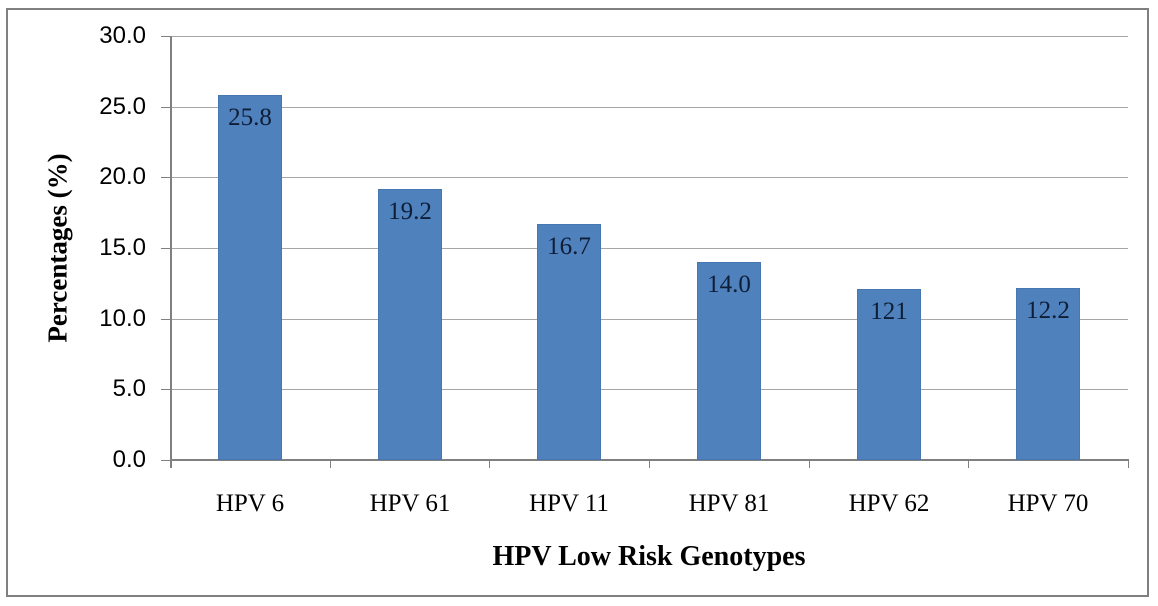  What do you see at coordinates (122, 35) in the screenshot?
I see `y-tick-label: 30.0` at bounding box center [122, 35].